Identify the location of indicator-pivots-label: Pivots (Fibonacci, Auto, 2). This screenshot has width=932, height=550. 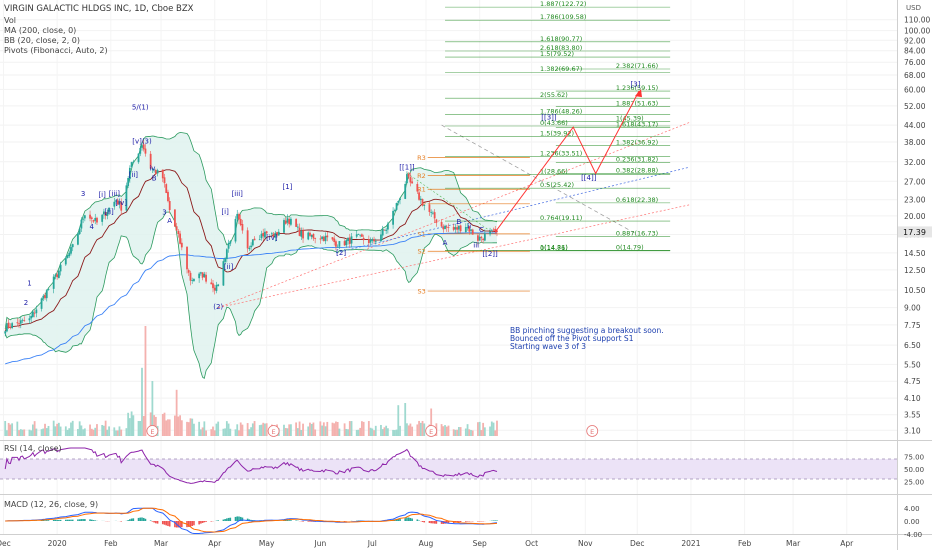
(56, 50).